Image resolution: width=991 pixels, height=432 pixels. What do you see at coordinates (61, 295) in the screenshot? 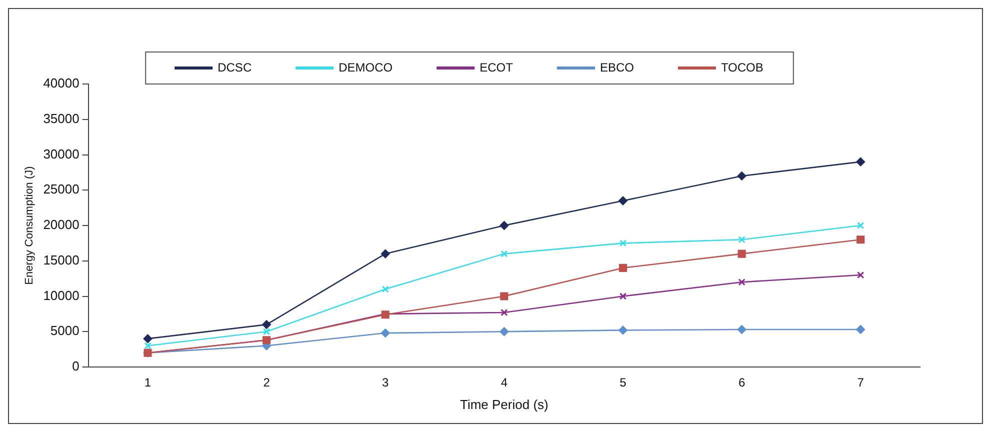
I see `y-tick-label: 10000` at bounding box center [61, 295].